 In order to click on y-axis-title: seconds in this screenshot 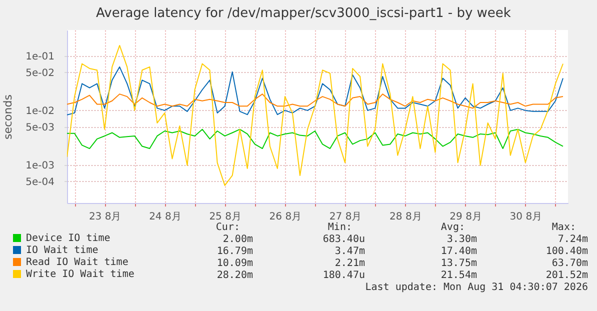, I will do `click(8, 117)`.